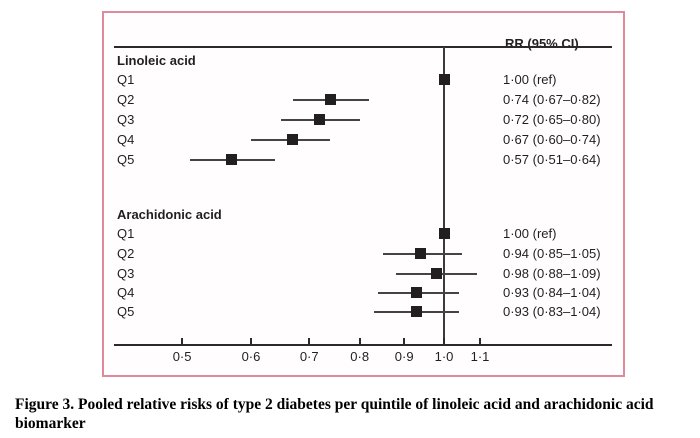 This screenshot has width=700, height=438. I want to click on forest-row: Q5 0·93 (0·83–1·04), so click(362, 312).